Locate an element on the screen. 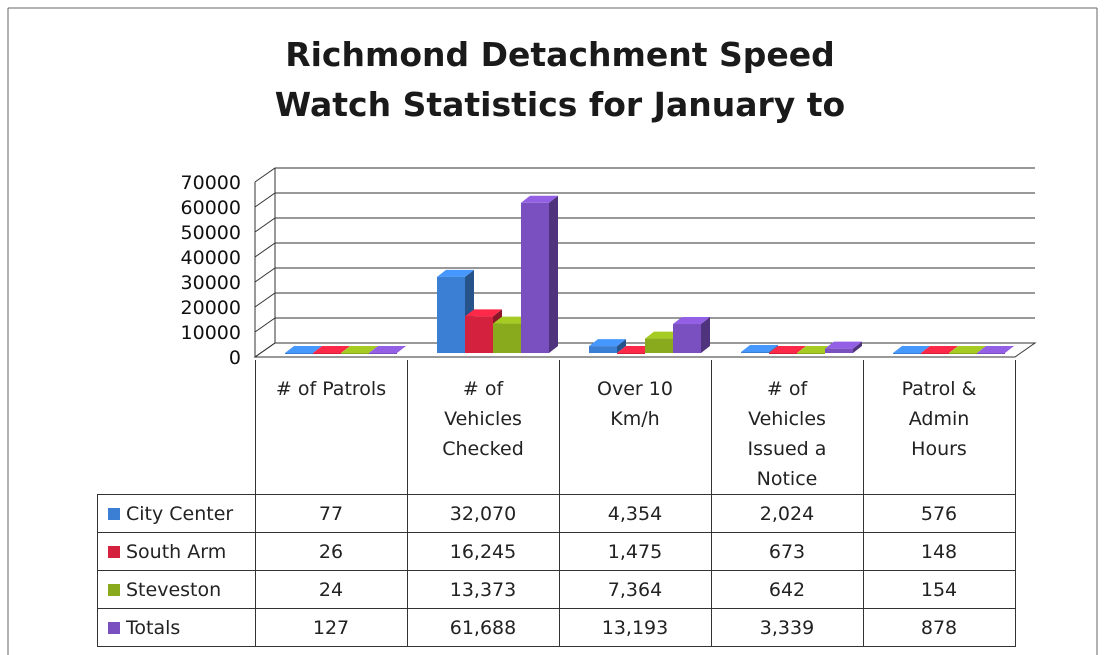 The image size is (1105, 655). value-cell: 77 is located at coordinates (331, 513).